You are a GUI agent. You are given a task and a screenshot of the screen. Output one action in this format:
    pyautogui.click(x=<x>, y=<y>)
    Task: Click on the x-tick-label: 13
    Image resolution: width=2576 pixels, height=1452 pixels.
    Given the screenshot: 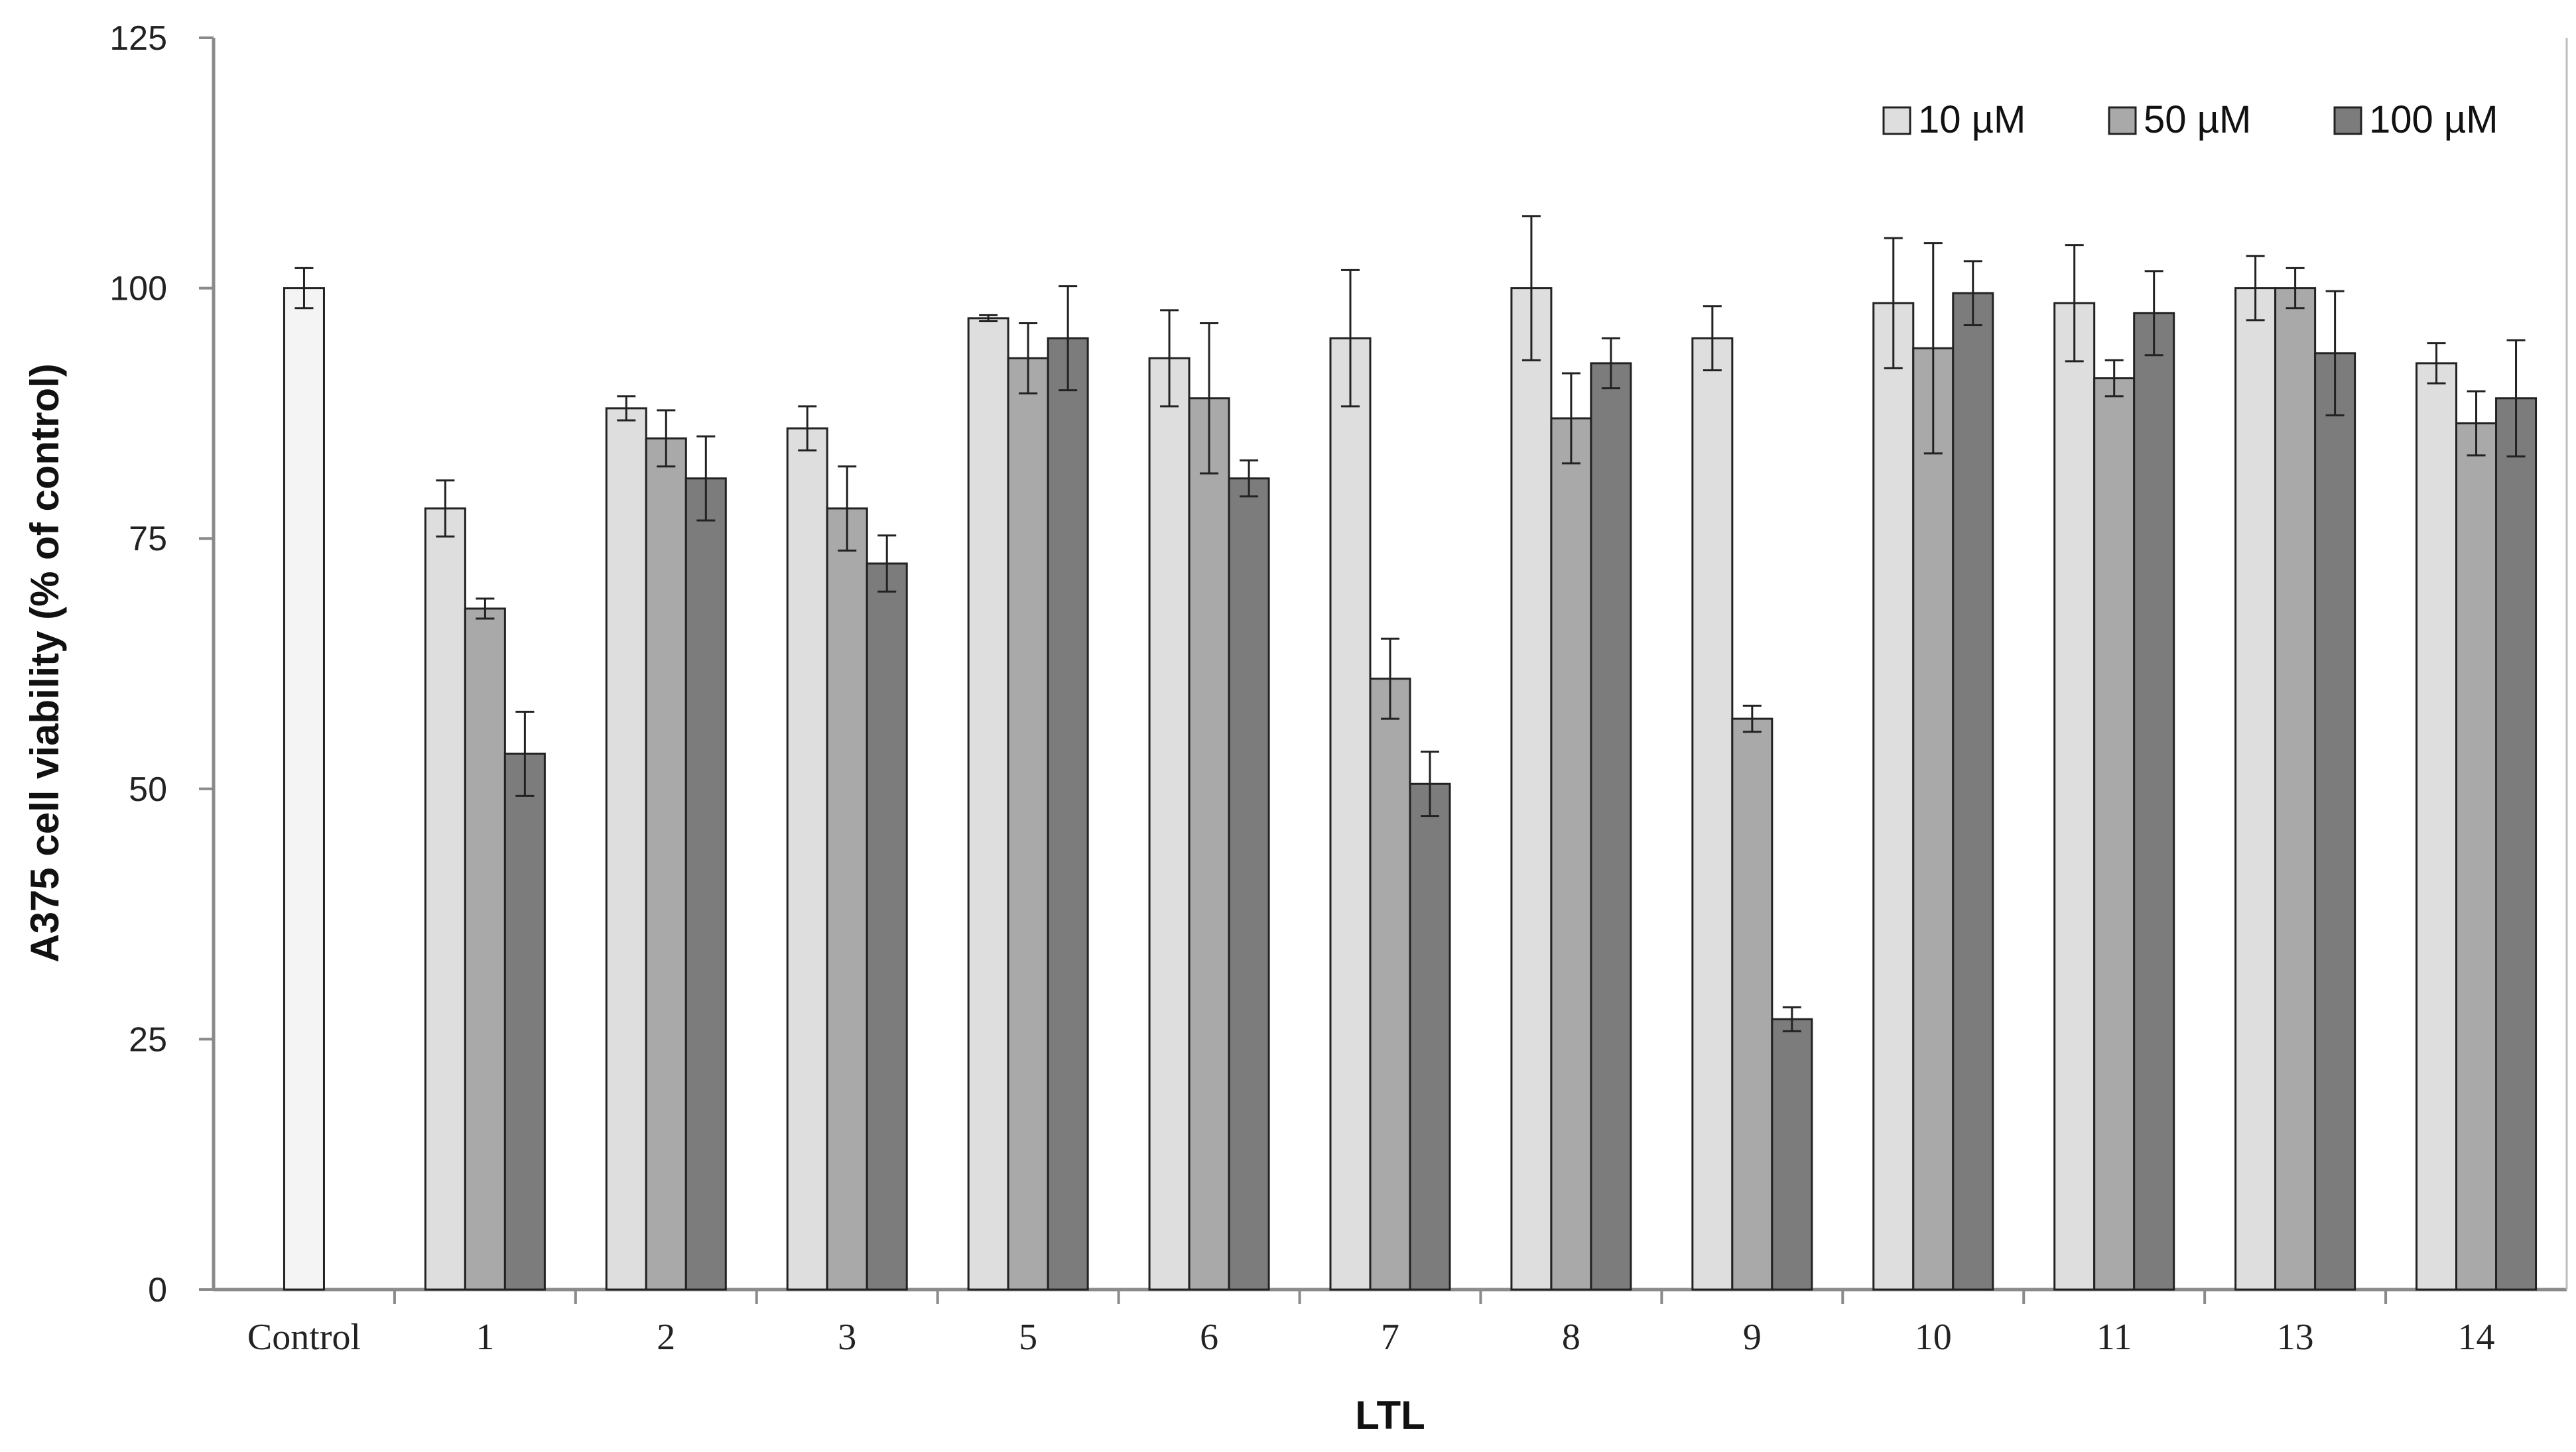 What is the action you would take?
    pyautogui.click(x=2296, y=1337)
    